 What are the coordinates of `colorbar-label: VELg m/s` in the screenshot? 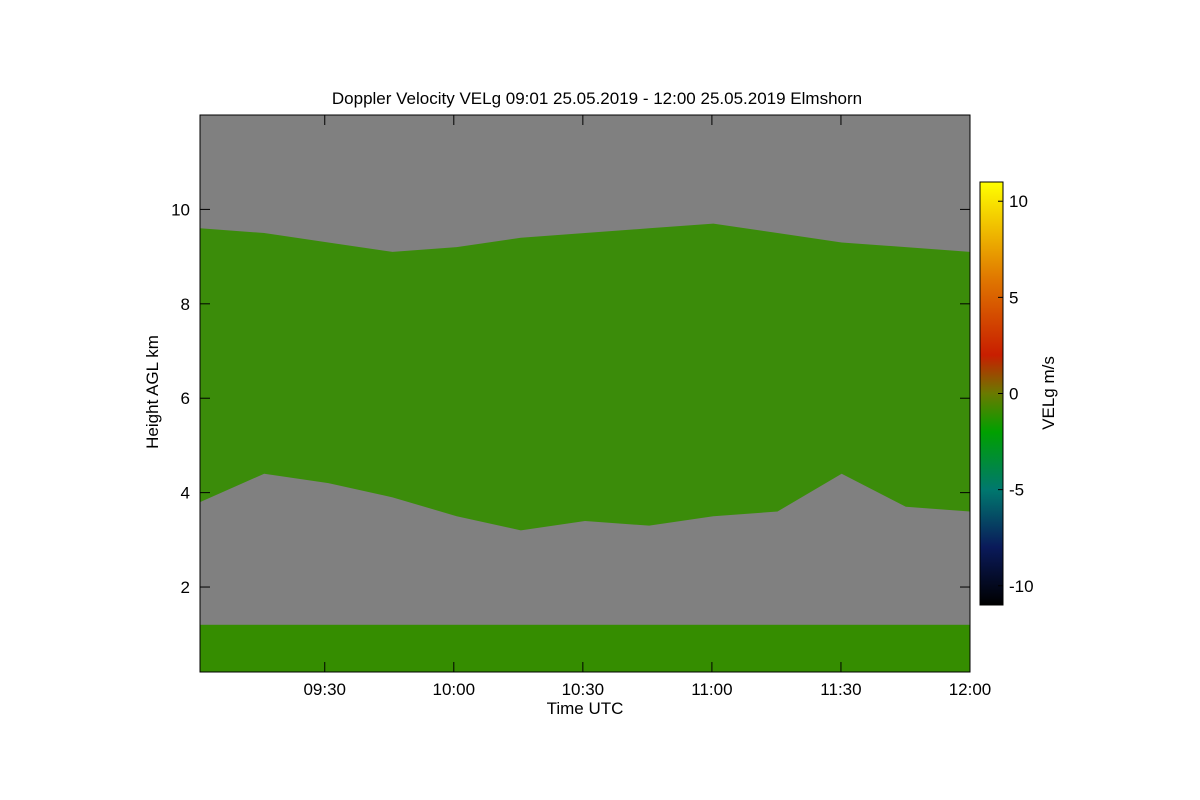 It's located at (1048, 393).